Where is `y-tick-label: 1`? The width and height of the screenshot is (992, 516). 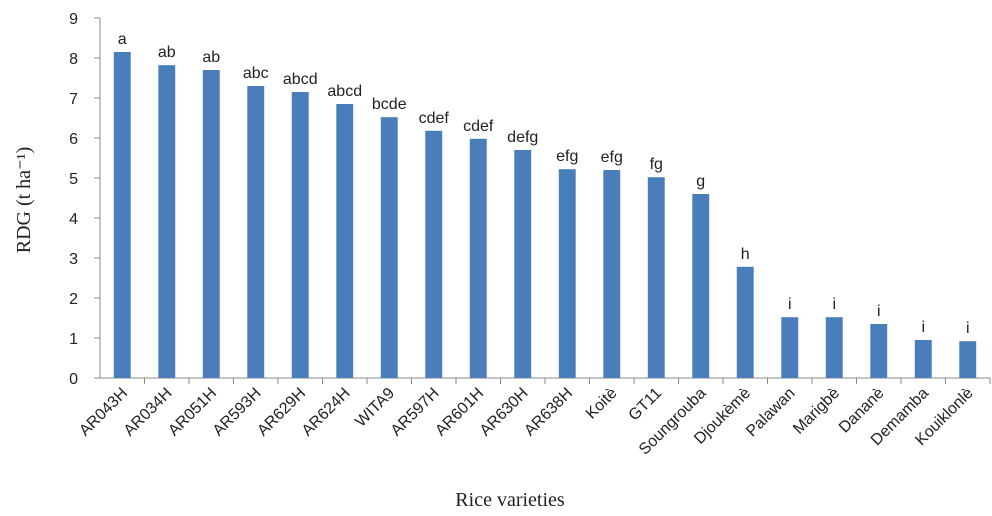 y-tick-label: 1 is located at coordinates (73, 339).